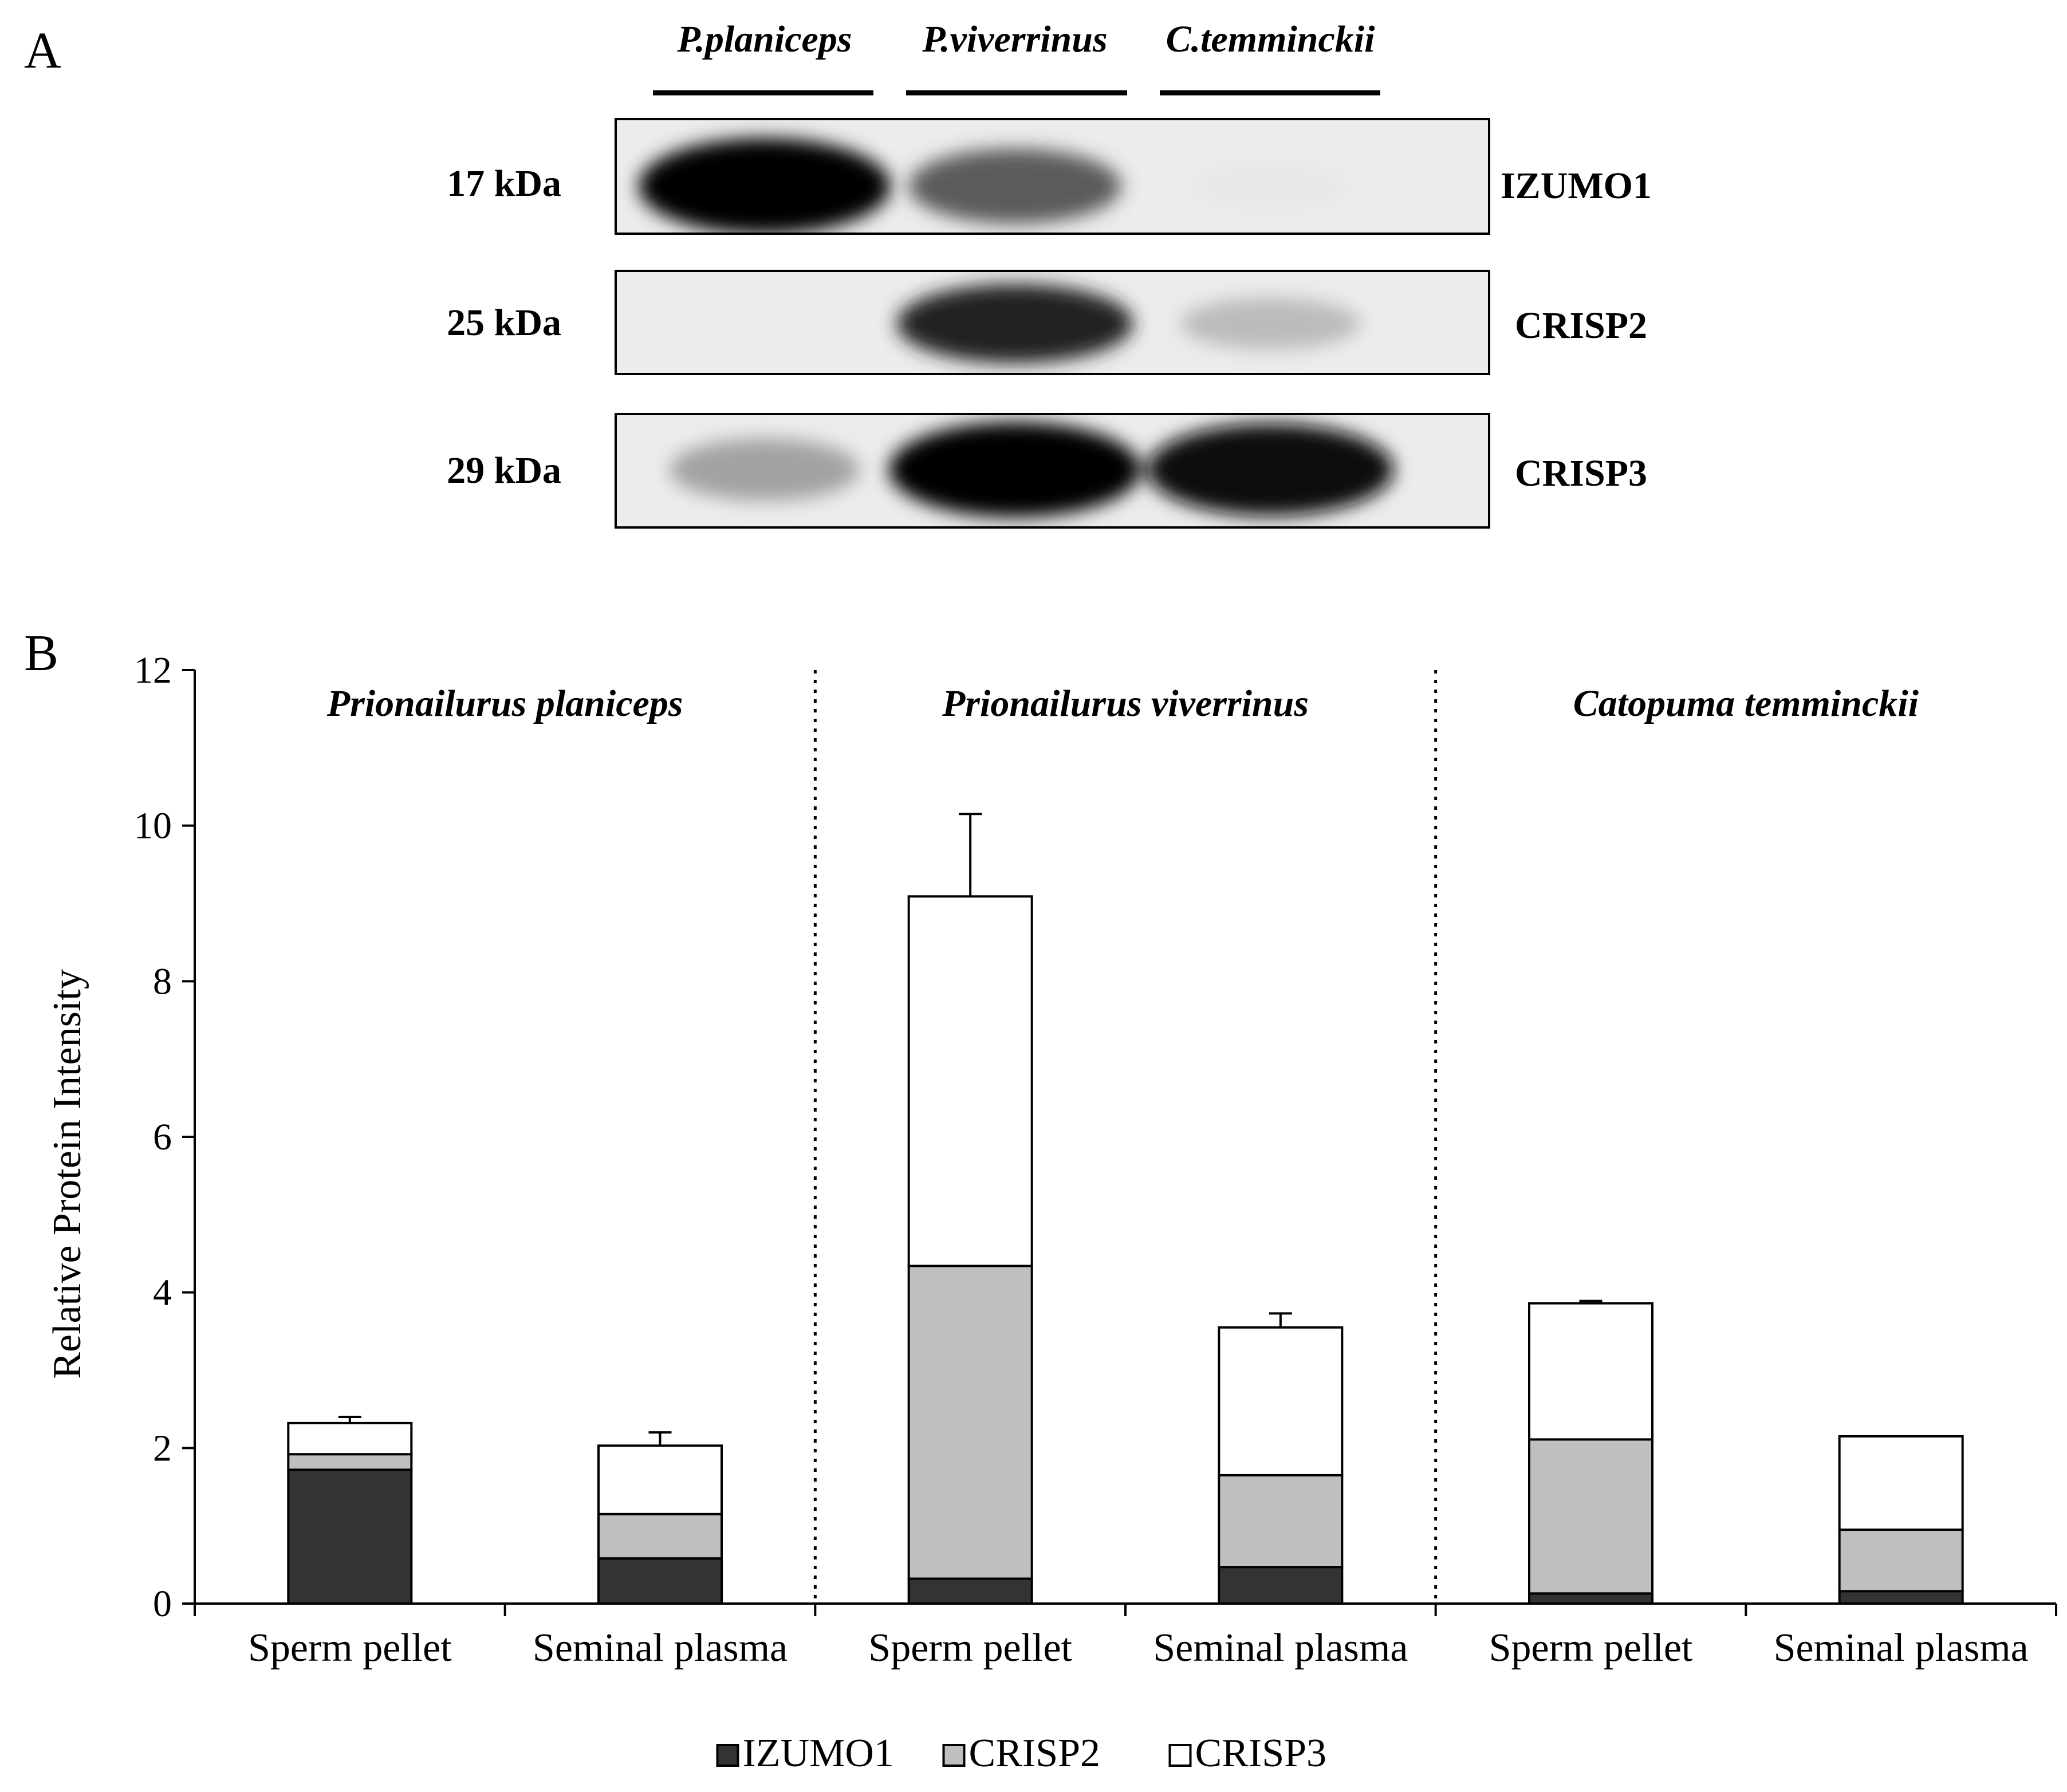 Image resolution: width=2067 pixels, height=1792 pixels. What do you see at coordinates (162, 1137) in the screenshot?
I see `y-tick-label: 6` at bounding box center [162, 1137].